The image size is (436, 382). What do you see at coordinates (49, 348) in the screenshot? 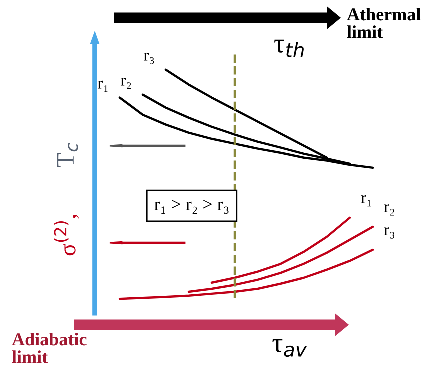
I see `text: Adiabatic limit` at bounding box center [49, 348].